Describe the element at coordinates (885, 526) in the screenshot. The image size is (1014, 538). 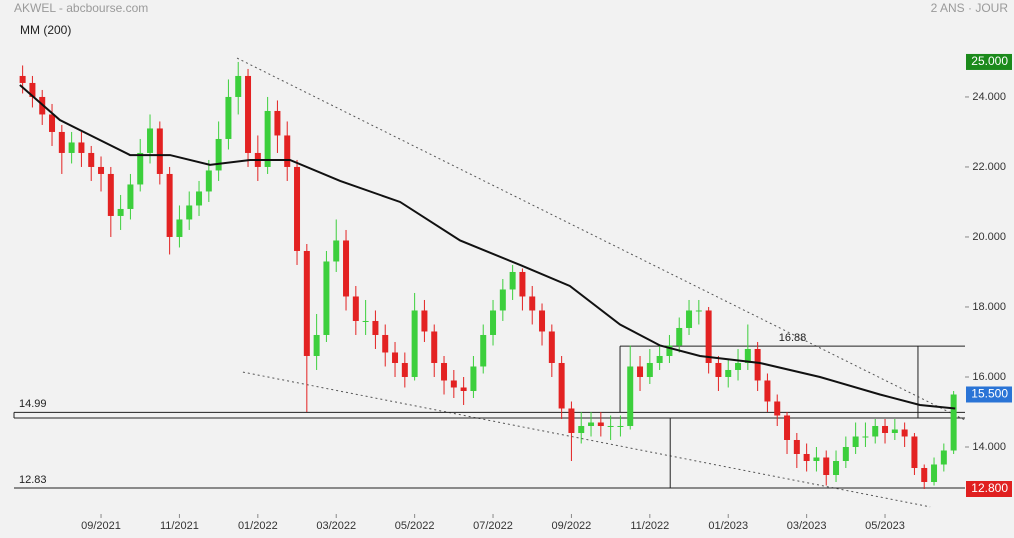
I see `x-tick-label: 05/2023` at that location.